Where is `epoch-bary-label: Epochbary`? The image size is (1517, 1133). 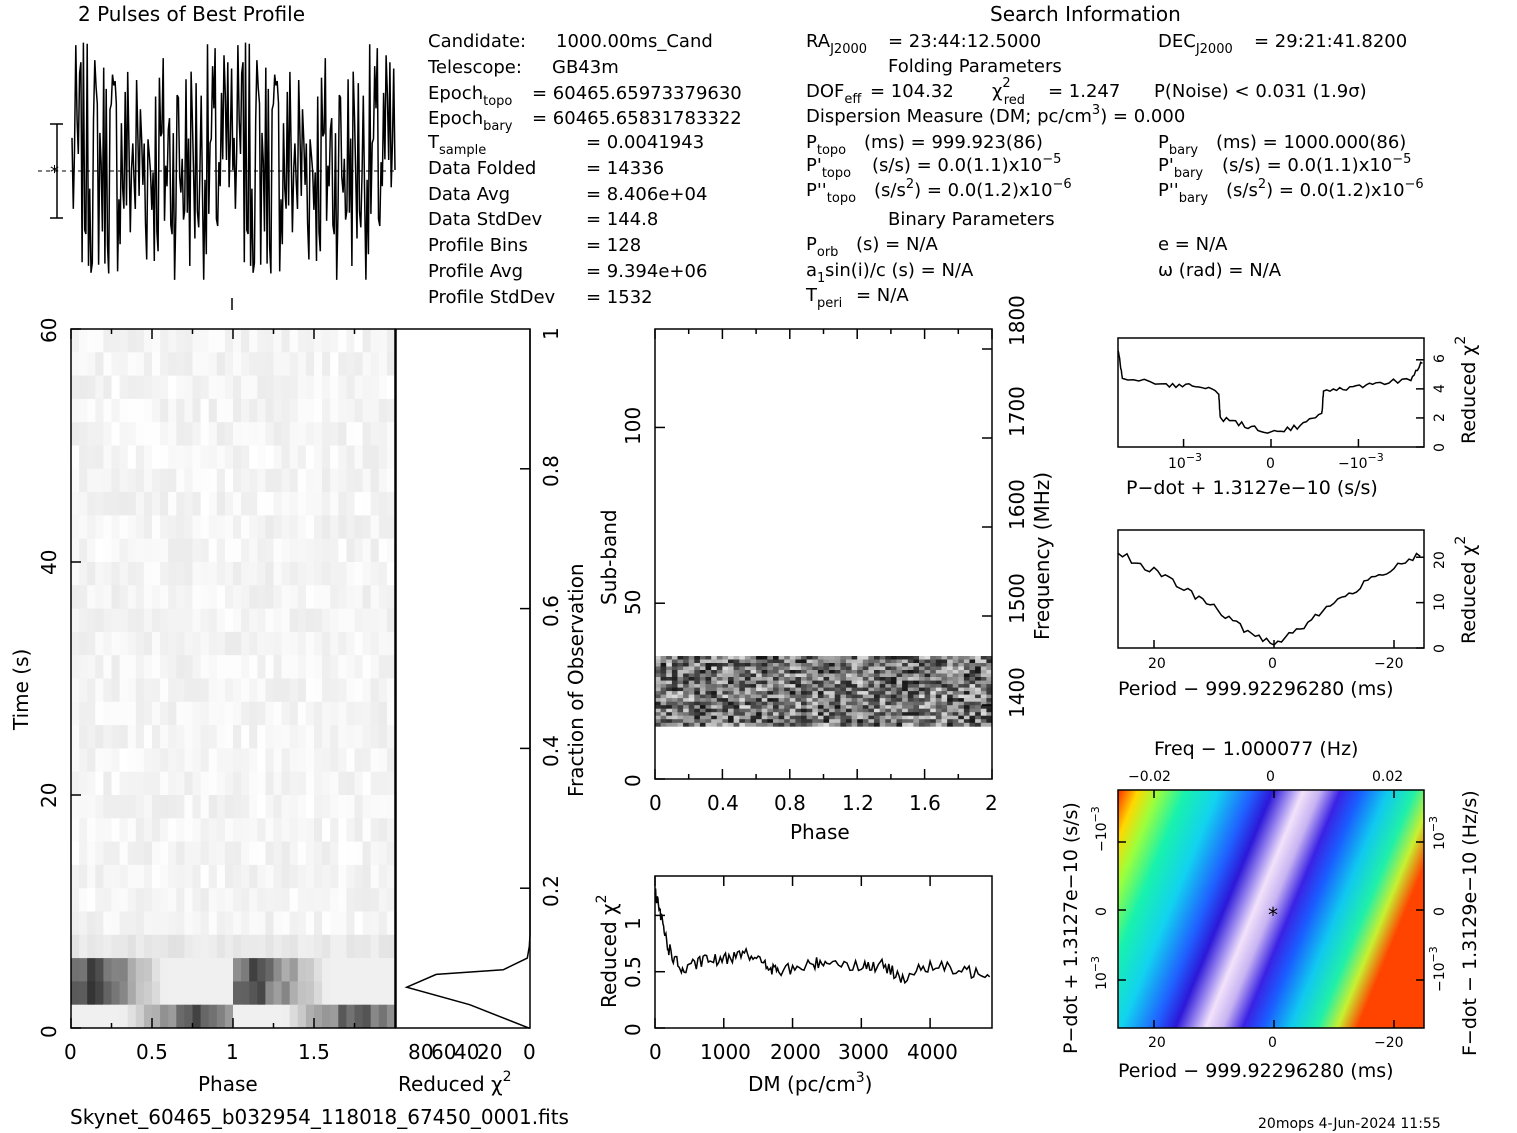 epoch-bary-label: Epochbary is located at coordinates (470, 121).